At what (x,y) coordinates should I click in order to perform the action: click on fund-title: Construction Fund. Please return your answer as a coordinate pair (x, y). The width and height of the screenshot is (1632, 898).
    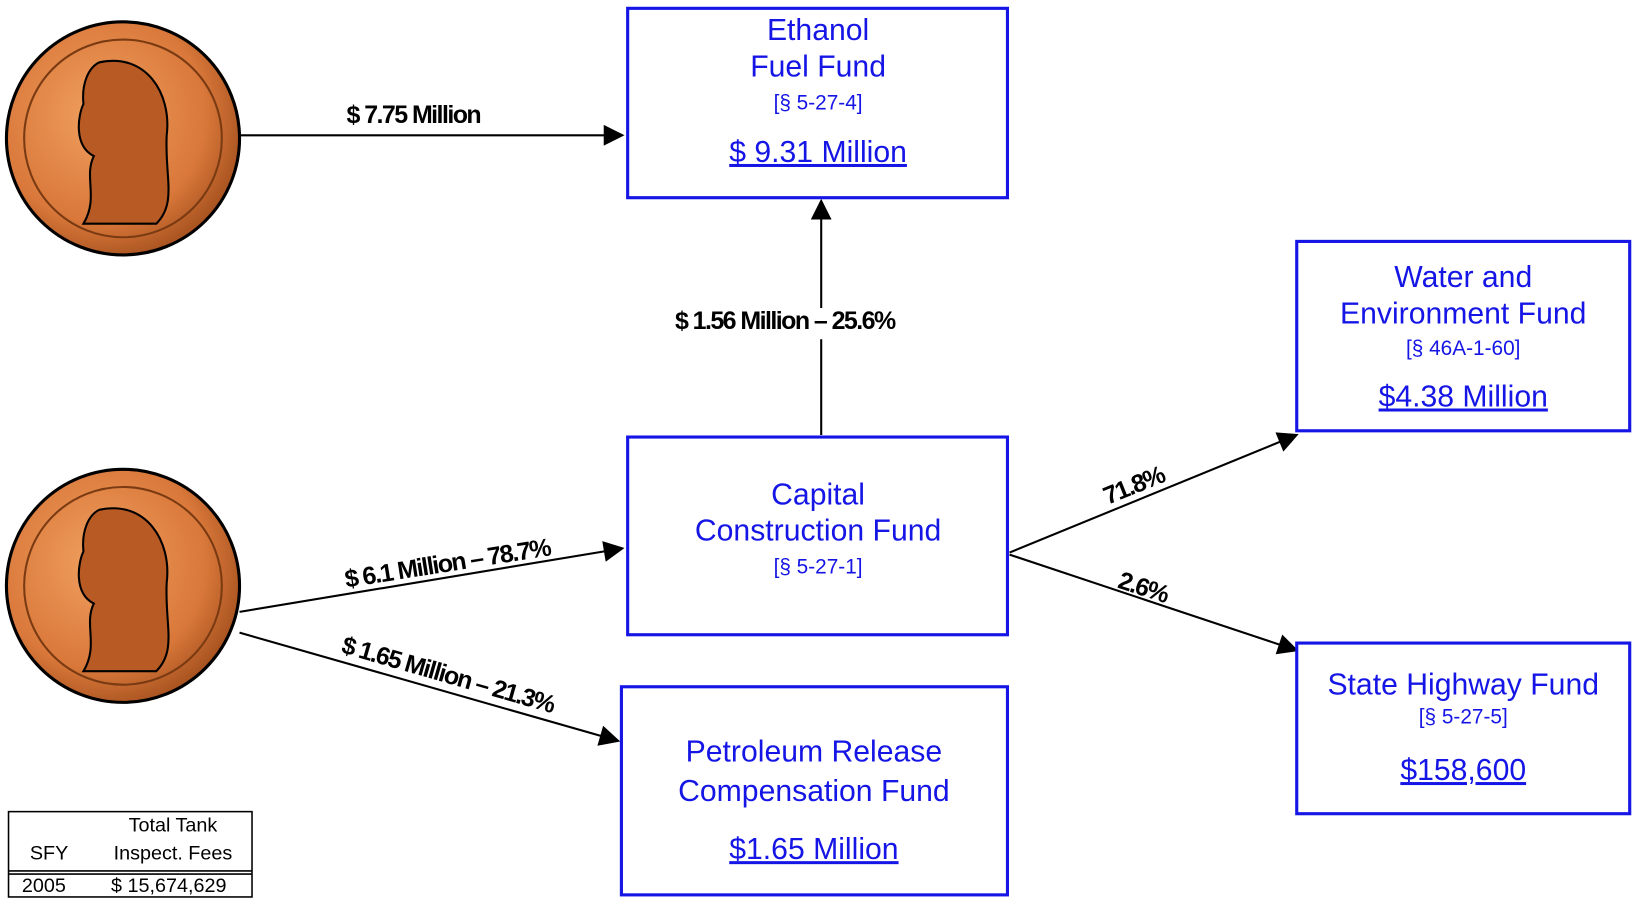
    Looking at the image, I should click on (818, 531).